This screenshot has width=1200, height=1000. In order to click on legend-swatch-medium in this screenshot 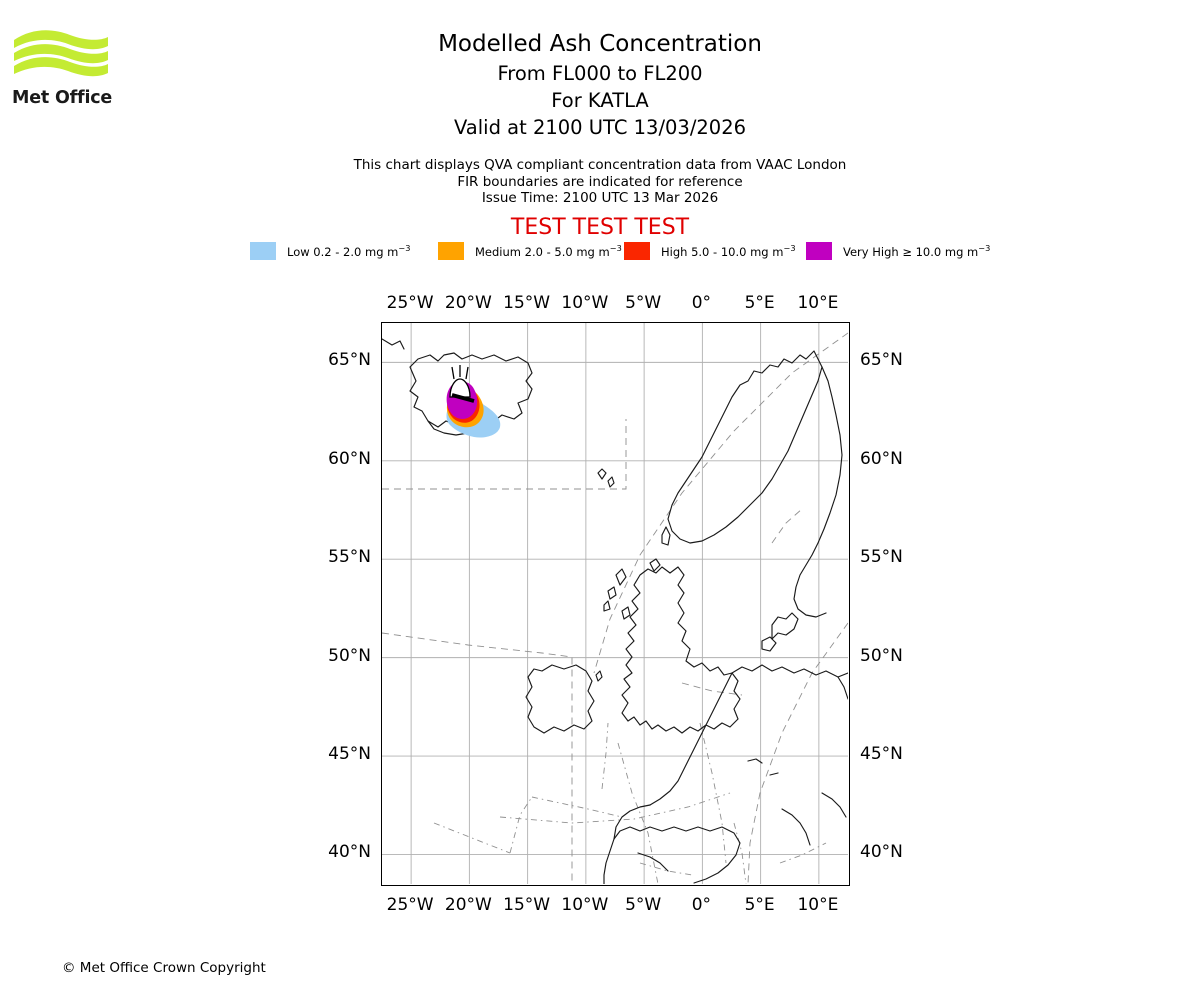, I will do `click(451, 251)`.